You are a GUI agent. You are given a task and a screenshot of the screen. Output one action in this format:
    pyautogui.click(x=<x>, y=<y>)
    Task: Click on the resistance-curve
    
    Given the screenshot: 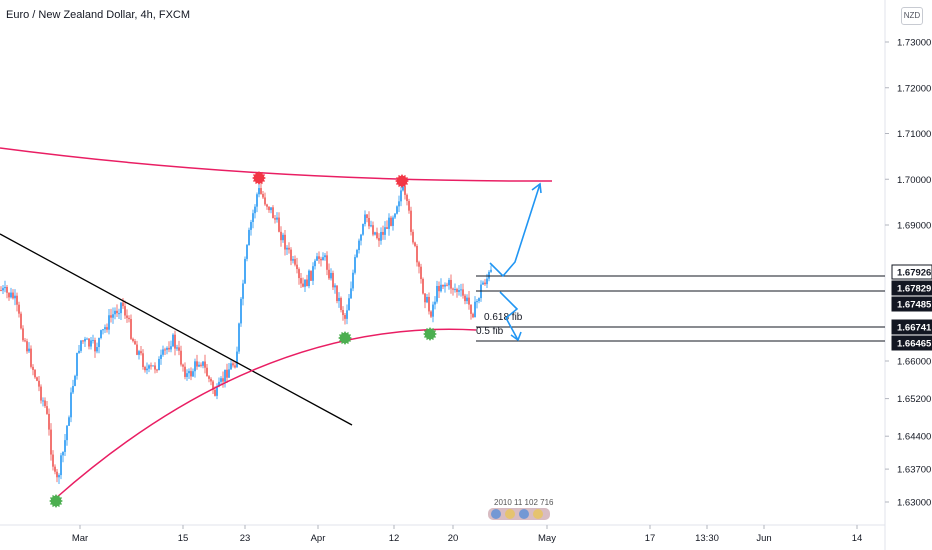 What is the action you would take?
    pyautogui.click(x=276, y=164)
    